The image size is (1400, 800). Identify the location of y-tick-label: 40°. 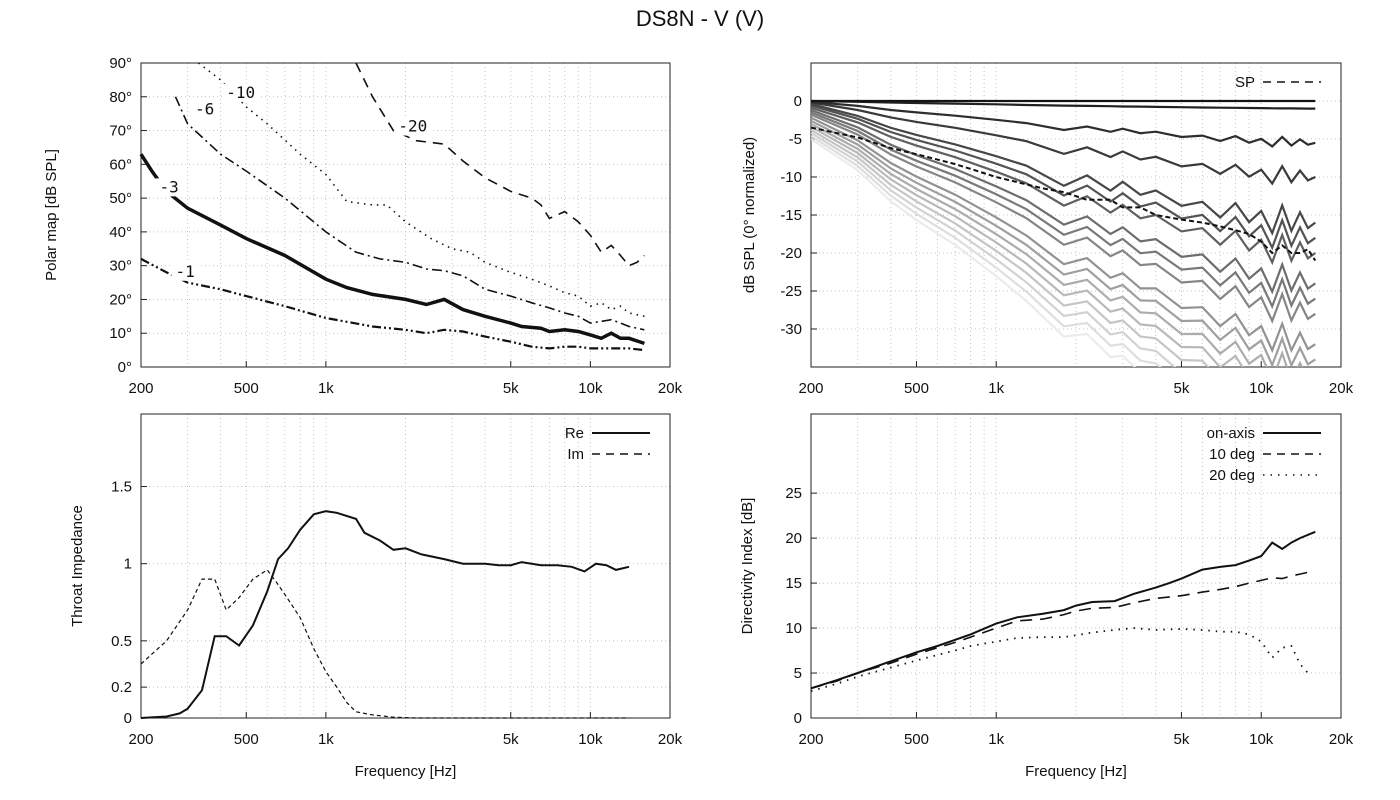
(120, 232).